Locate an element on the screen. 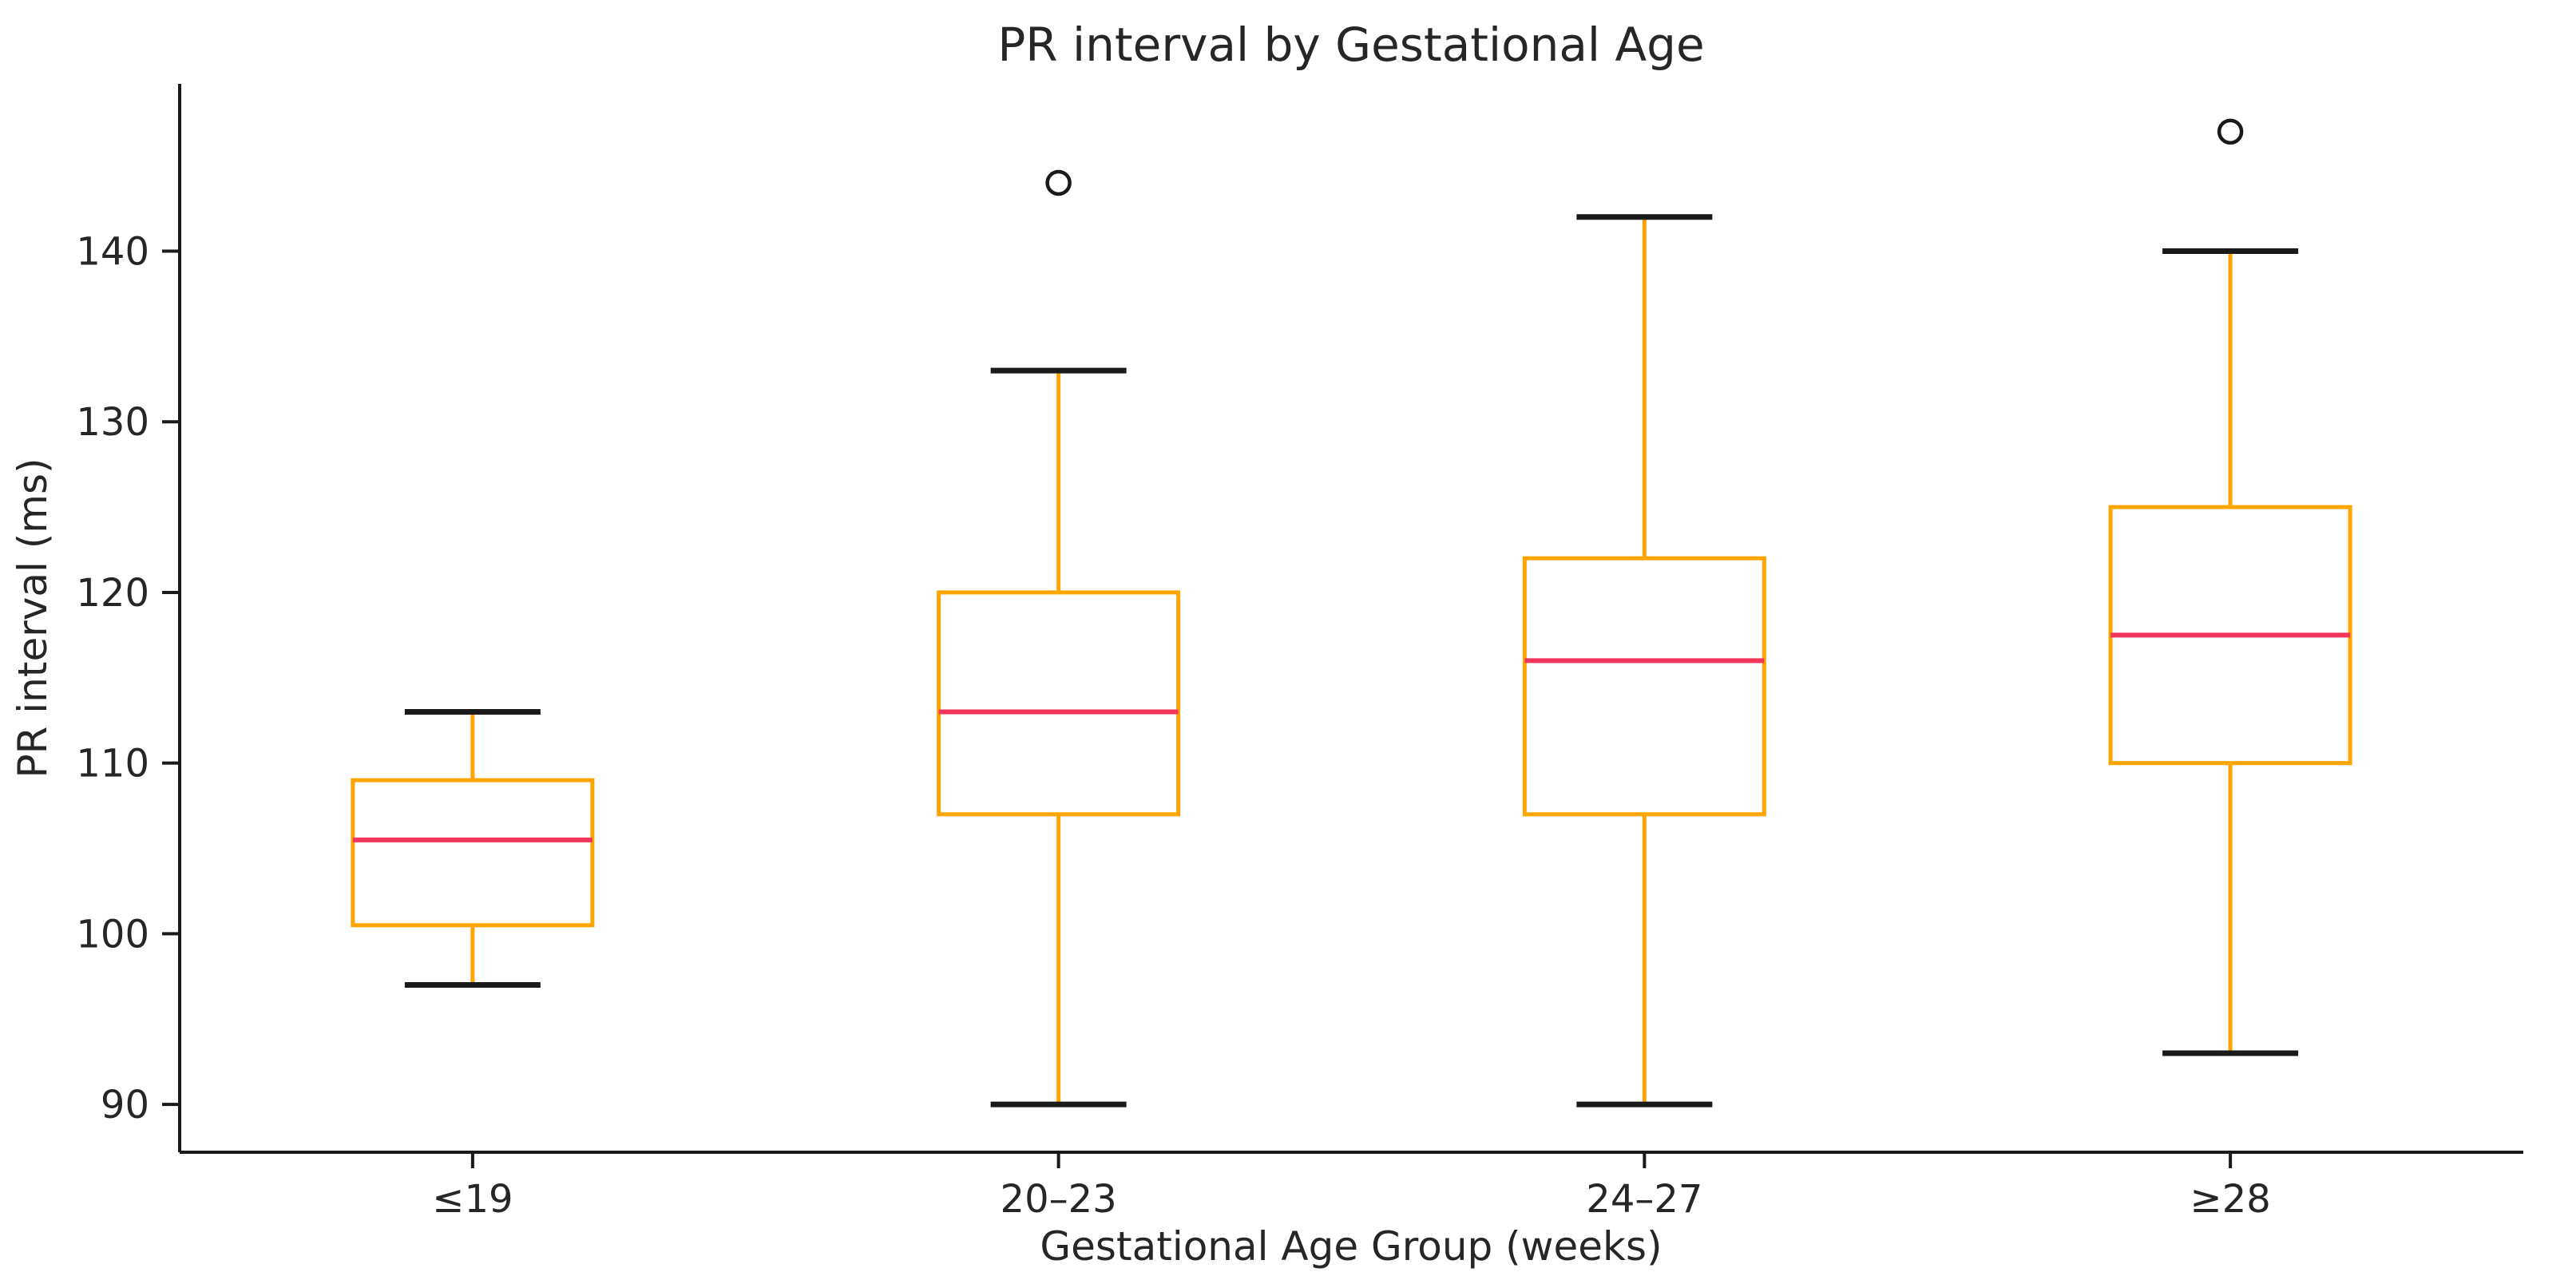 The width and height of the screenshot is (2576, 1272). y-tick-label: 130 is located at coordinates (112, 422).